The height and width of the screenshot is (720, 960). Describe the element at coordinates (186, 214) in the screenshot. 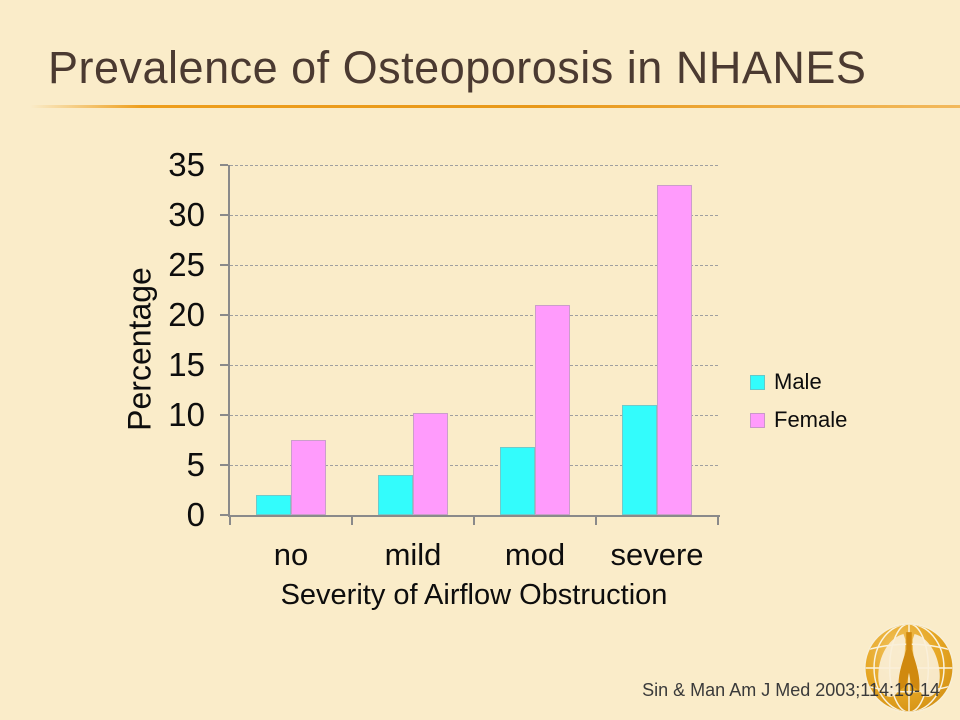

I see `y-tick-label-30: 30` at that location.